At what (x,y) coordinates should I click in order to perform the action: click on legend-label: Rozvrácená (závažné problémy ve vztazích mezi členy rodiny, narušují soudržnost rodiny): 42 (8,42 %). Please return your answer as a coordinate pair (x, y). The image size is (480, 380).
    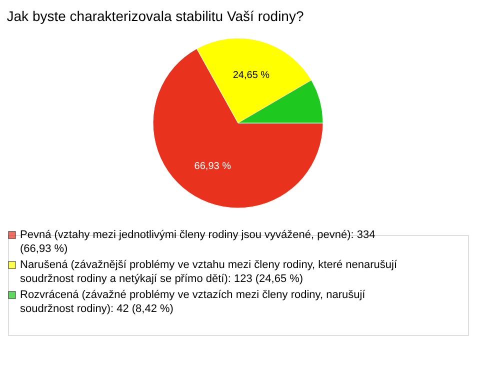
    Looking at the image, I should click on (193, 302).